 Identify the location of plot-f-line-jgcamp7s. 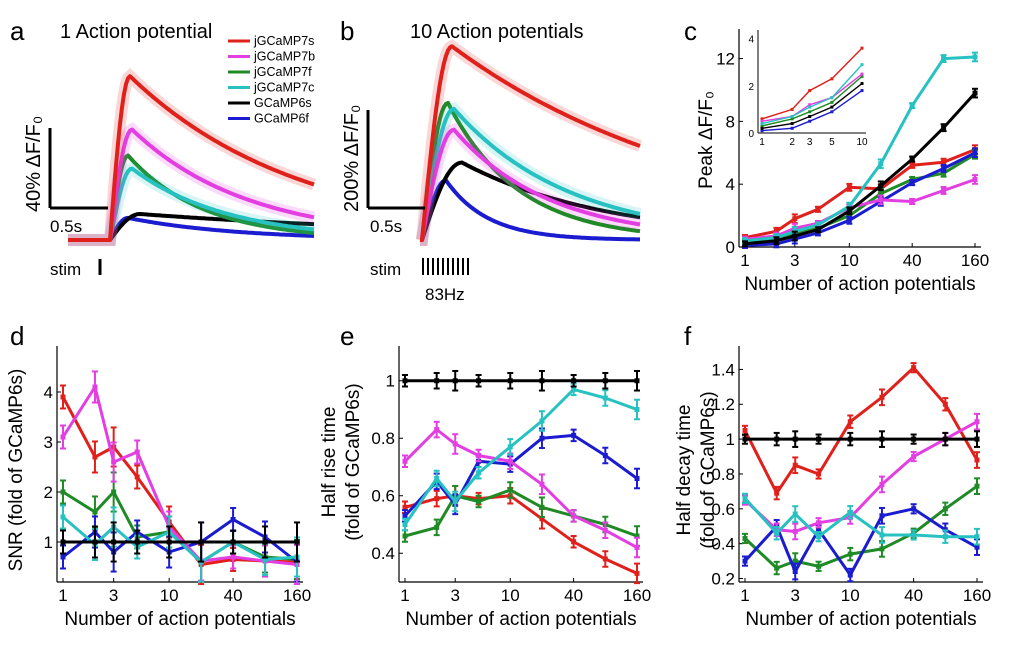
(861, 430).